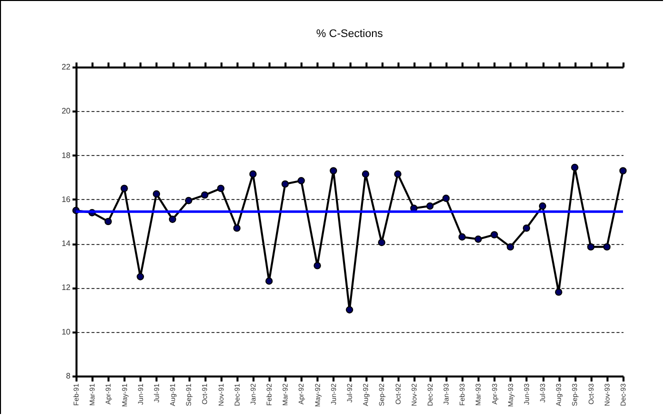 Image resolution: width=665 pixels, height=416 pixels. What do you see at coordinates (67, 67) in the screenshot?
I see `y-tick-label: 22` at bounding box center [67, 67].